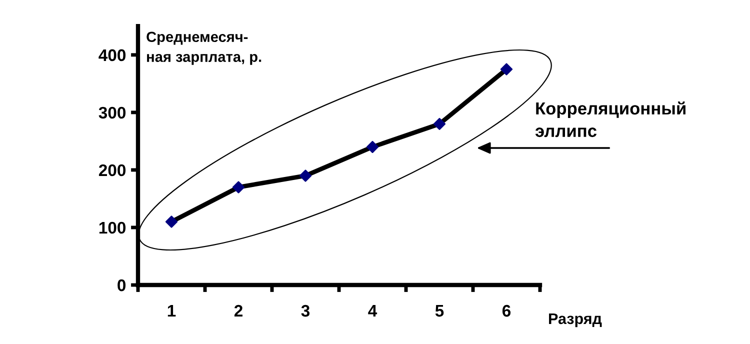 Image resolution: width=750 pixels, height=344 pixels. I want to click on y-tick-label: 200, so click(112, 170).